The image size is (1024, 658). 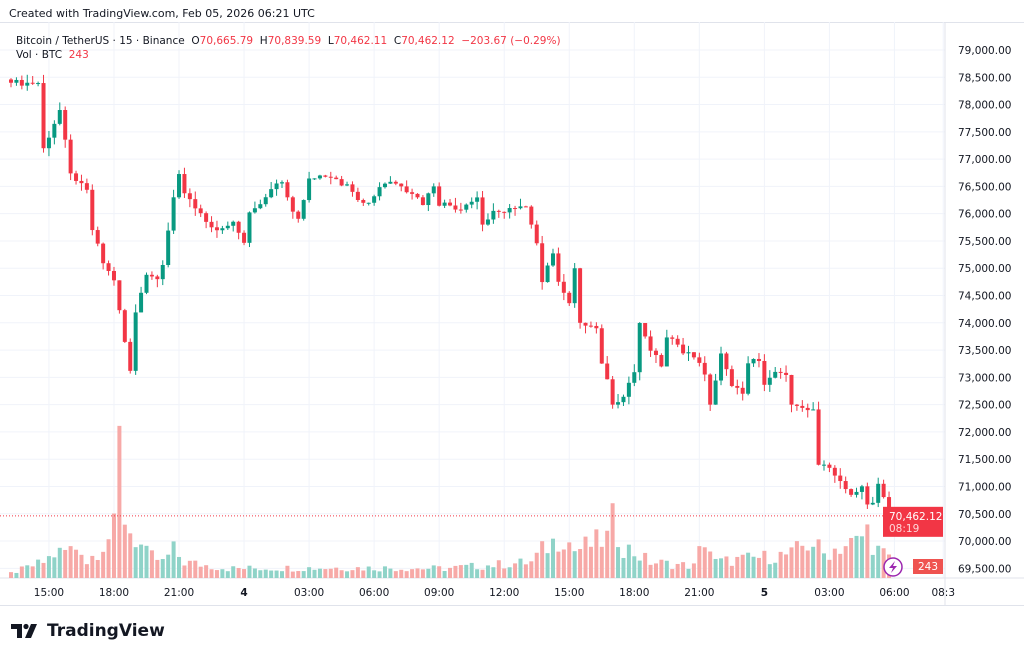 I want to click on volume-row: Vol · BTC 243, so click(x=288, y=55).